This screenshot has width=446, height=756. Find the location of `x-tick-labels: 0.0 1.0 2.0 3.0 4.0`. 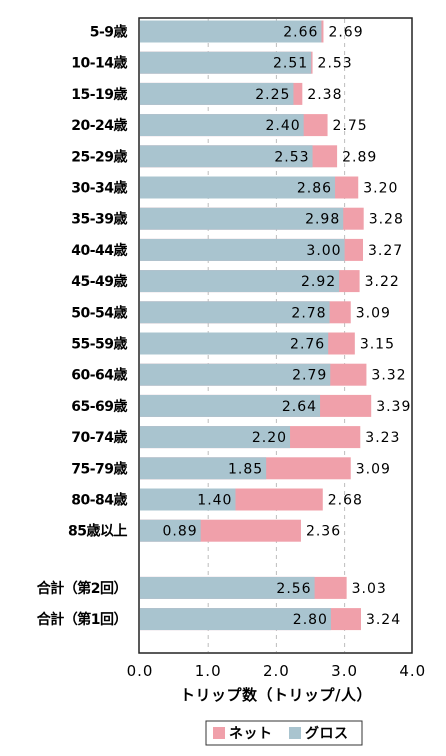

x-tick-labels: 0.0 1.0 2.0 3.0 4.0 is located at coordinates (276, 671).